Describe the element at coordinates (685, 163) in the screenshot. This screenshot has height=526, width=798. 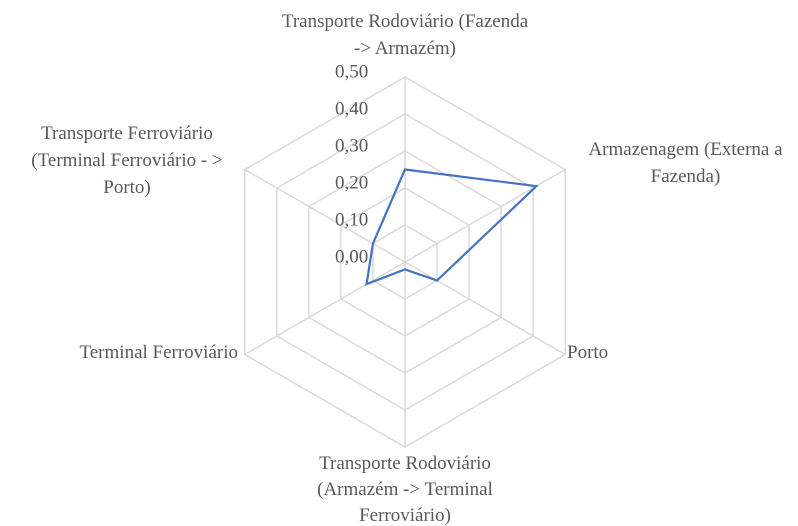
I see `axis-label: Armazenagem (Externa a Fazenda)` at that location.